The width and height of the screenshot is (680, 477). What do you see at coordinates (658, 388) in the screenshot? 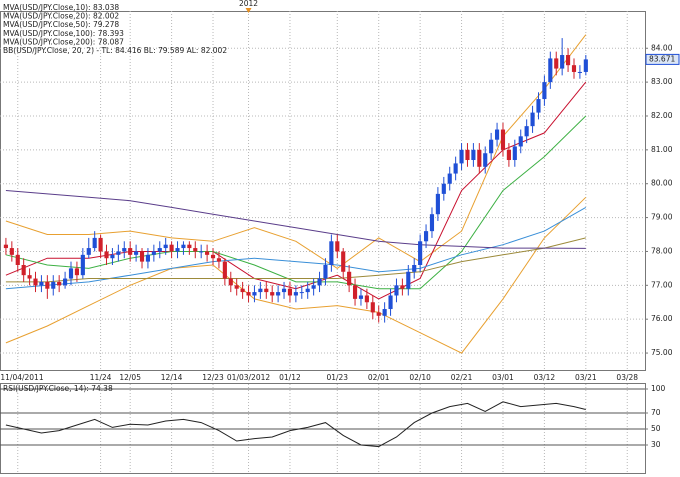
I see `y-tick-label: 100` at bounding box center [658, 388].